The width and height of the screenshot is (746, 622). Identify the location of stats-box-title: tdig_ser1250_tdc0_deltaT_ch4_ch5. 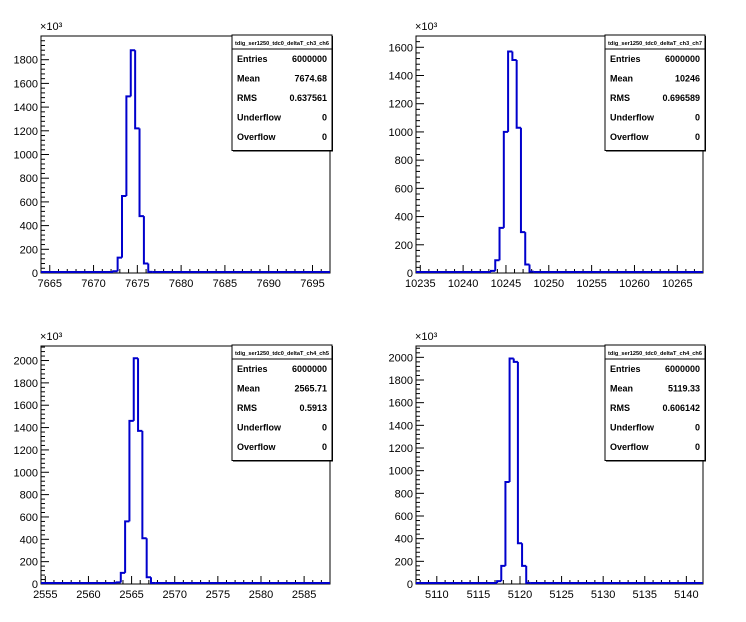
(282, 354).